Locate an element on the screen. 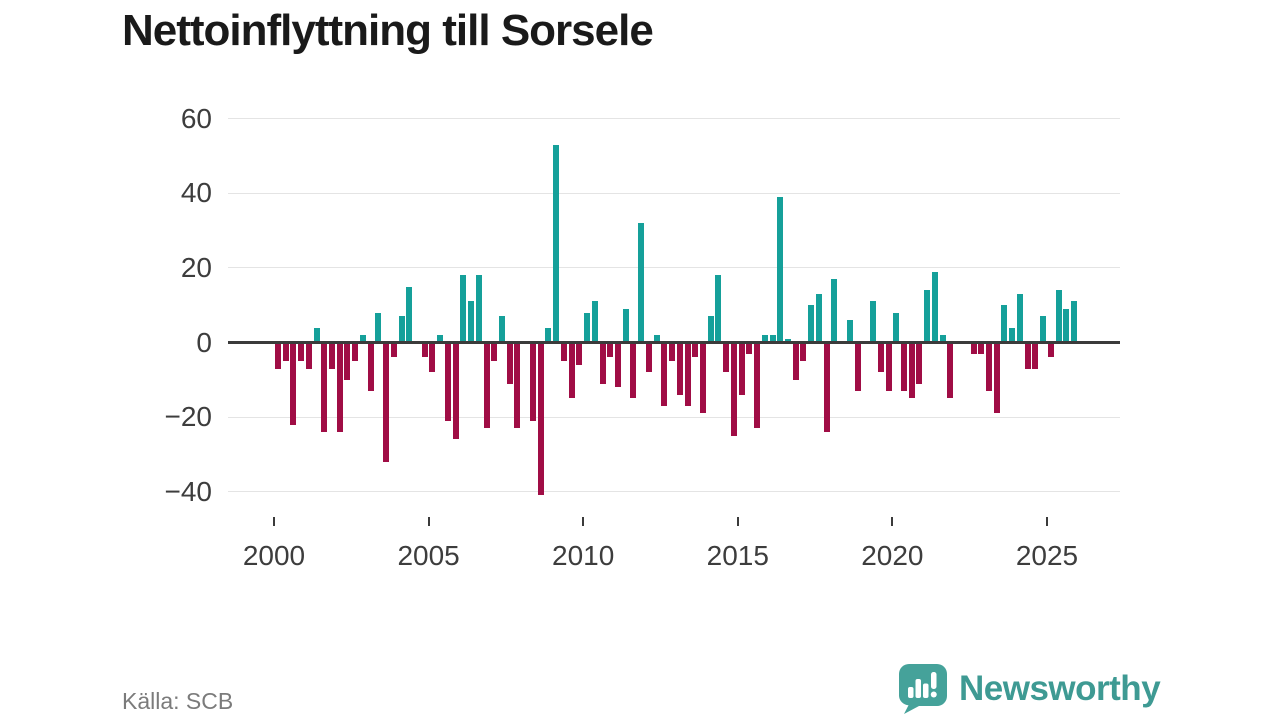  source-note: Källa: SCB is located at coordinates (178, 701).